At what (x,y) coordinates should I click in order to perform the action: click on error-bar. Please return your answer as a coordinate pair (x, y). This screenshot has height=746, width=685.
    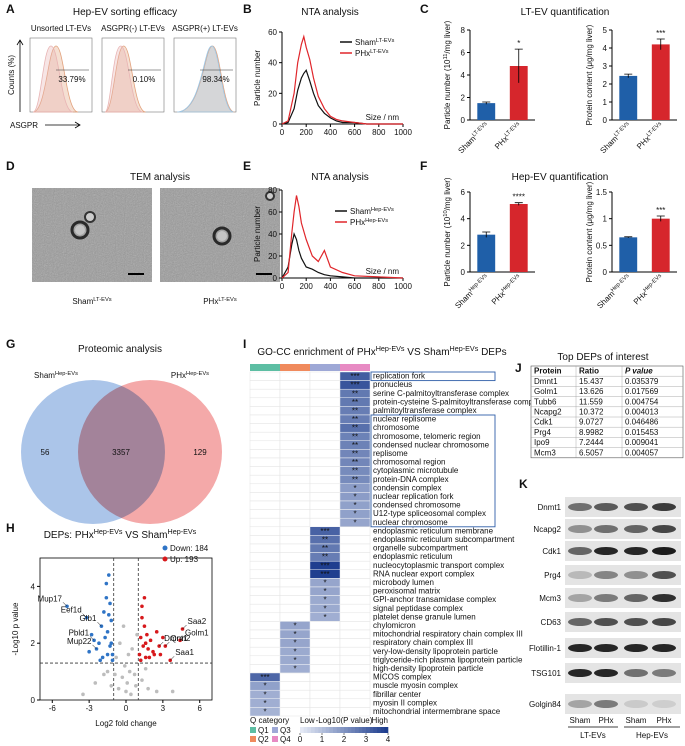
    Looking at the image, I should click on (660, 218).